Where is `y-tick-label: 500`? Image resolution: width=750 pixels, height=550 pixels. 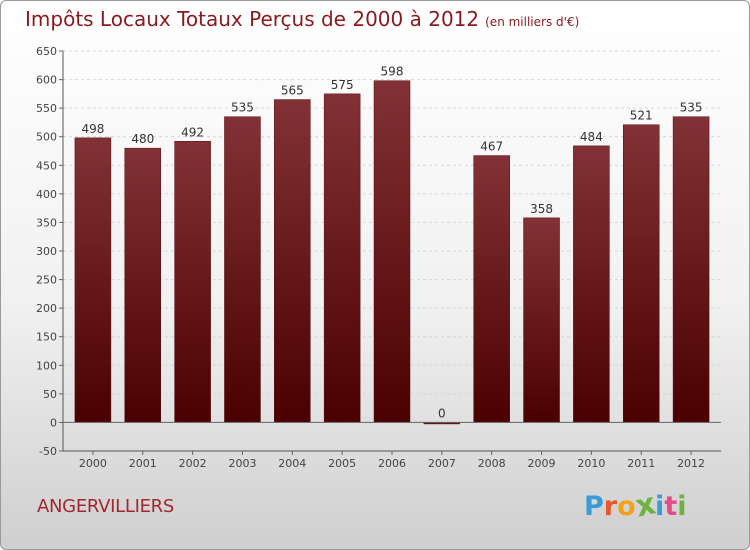
y-tick-label: 500 is located at coordinates (46, 137).